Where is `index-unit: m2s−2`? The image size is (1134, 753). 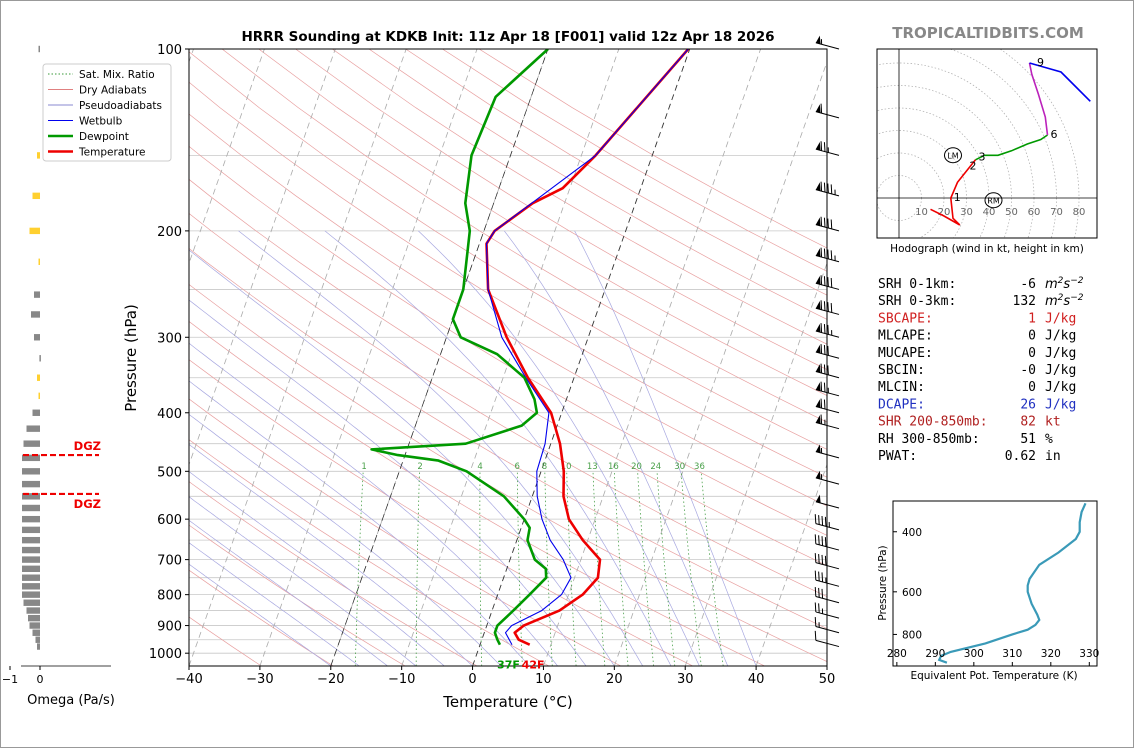
index-unit: m2s−2 is located at coordinates (1064, 284).